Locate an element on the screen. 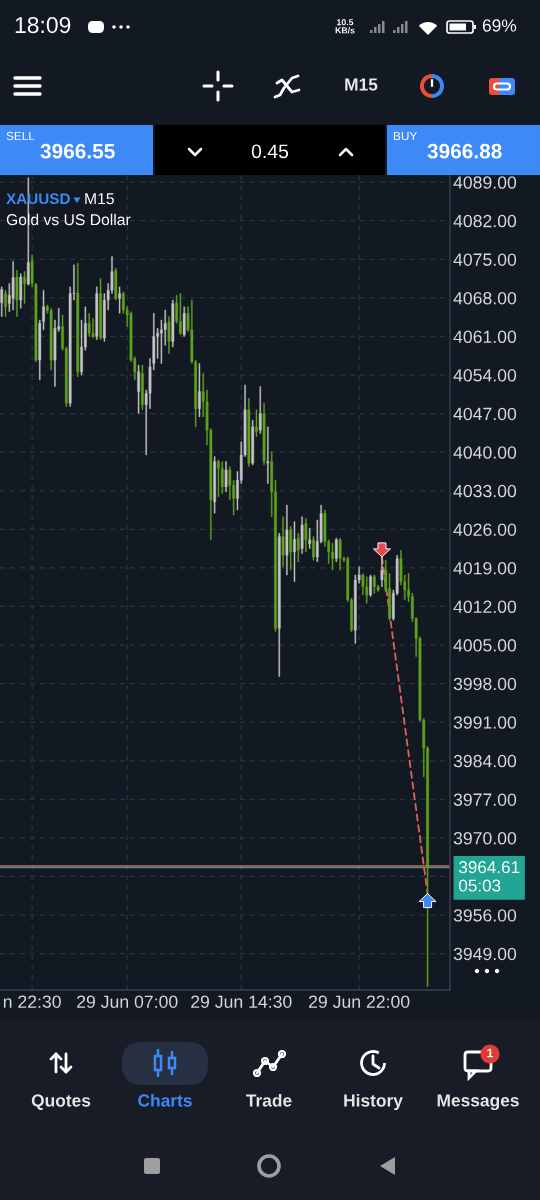  x-tick-label: 29 Jun 22:00 is located at coordinates (359, 1001).